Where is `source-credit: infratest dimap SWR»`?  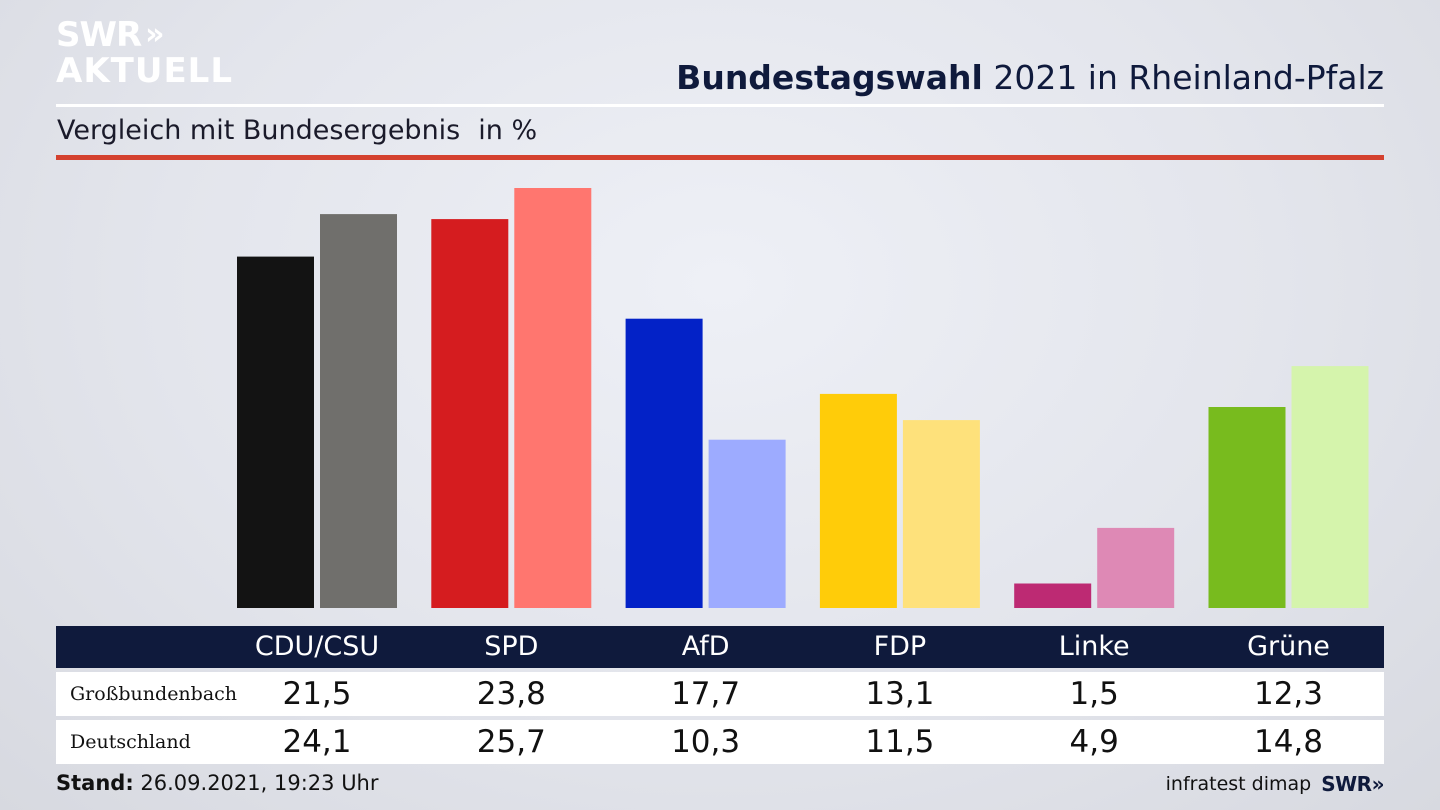 source-credit: infratest dimap SWR» is located at coordinates (1275, 784).